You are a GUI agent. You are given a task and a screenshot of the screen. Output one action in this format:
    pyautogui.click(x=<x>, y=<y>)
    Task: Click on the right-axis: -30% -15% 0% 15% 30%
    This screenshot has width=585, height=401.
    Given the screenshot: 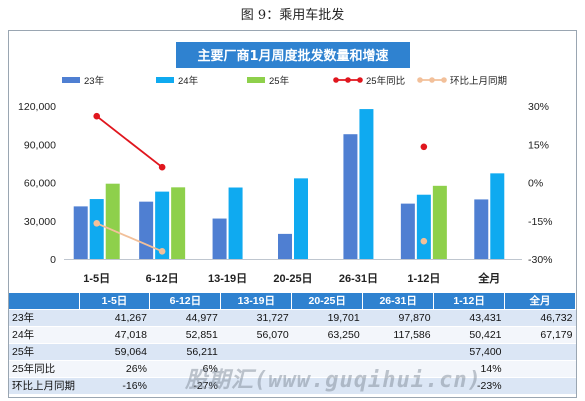 What is the action you would take?
    pyautogui.click(x=540, y=183)
    